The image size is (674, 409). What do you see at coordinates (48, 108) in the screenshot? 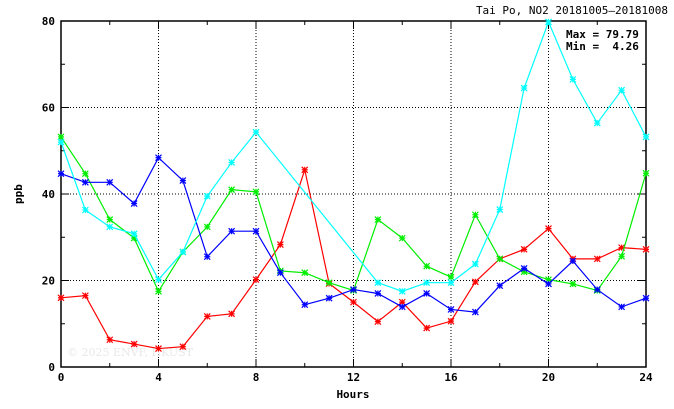
I see `y-tick-label: 60` at bounding box center [48, 108].